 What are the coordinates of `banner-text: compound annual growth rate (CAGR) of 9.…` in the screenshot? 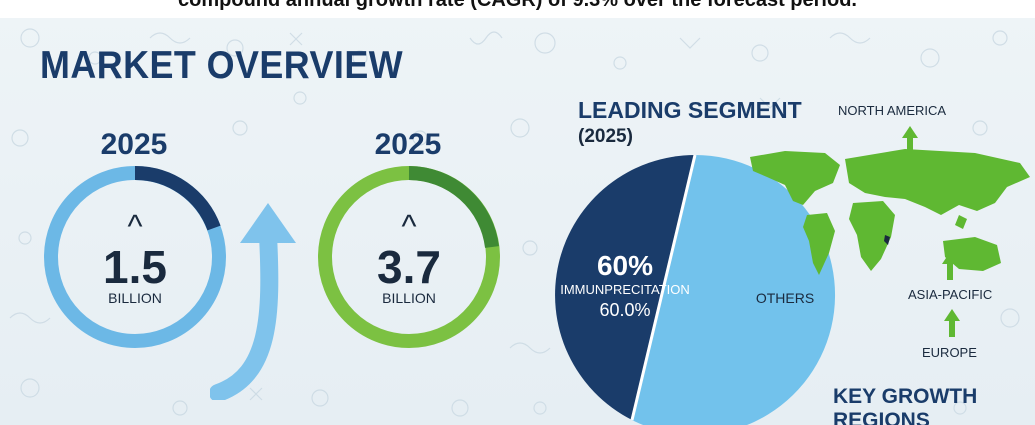 It's located at (517, 5).